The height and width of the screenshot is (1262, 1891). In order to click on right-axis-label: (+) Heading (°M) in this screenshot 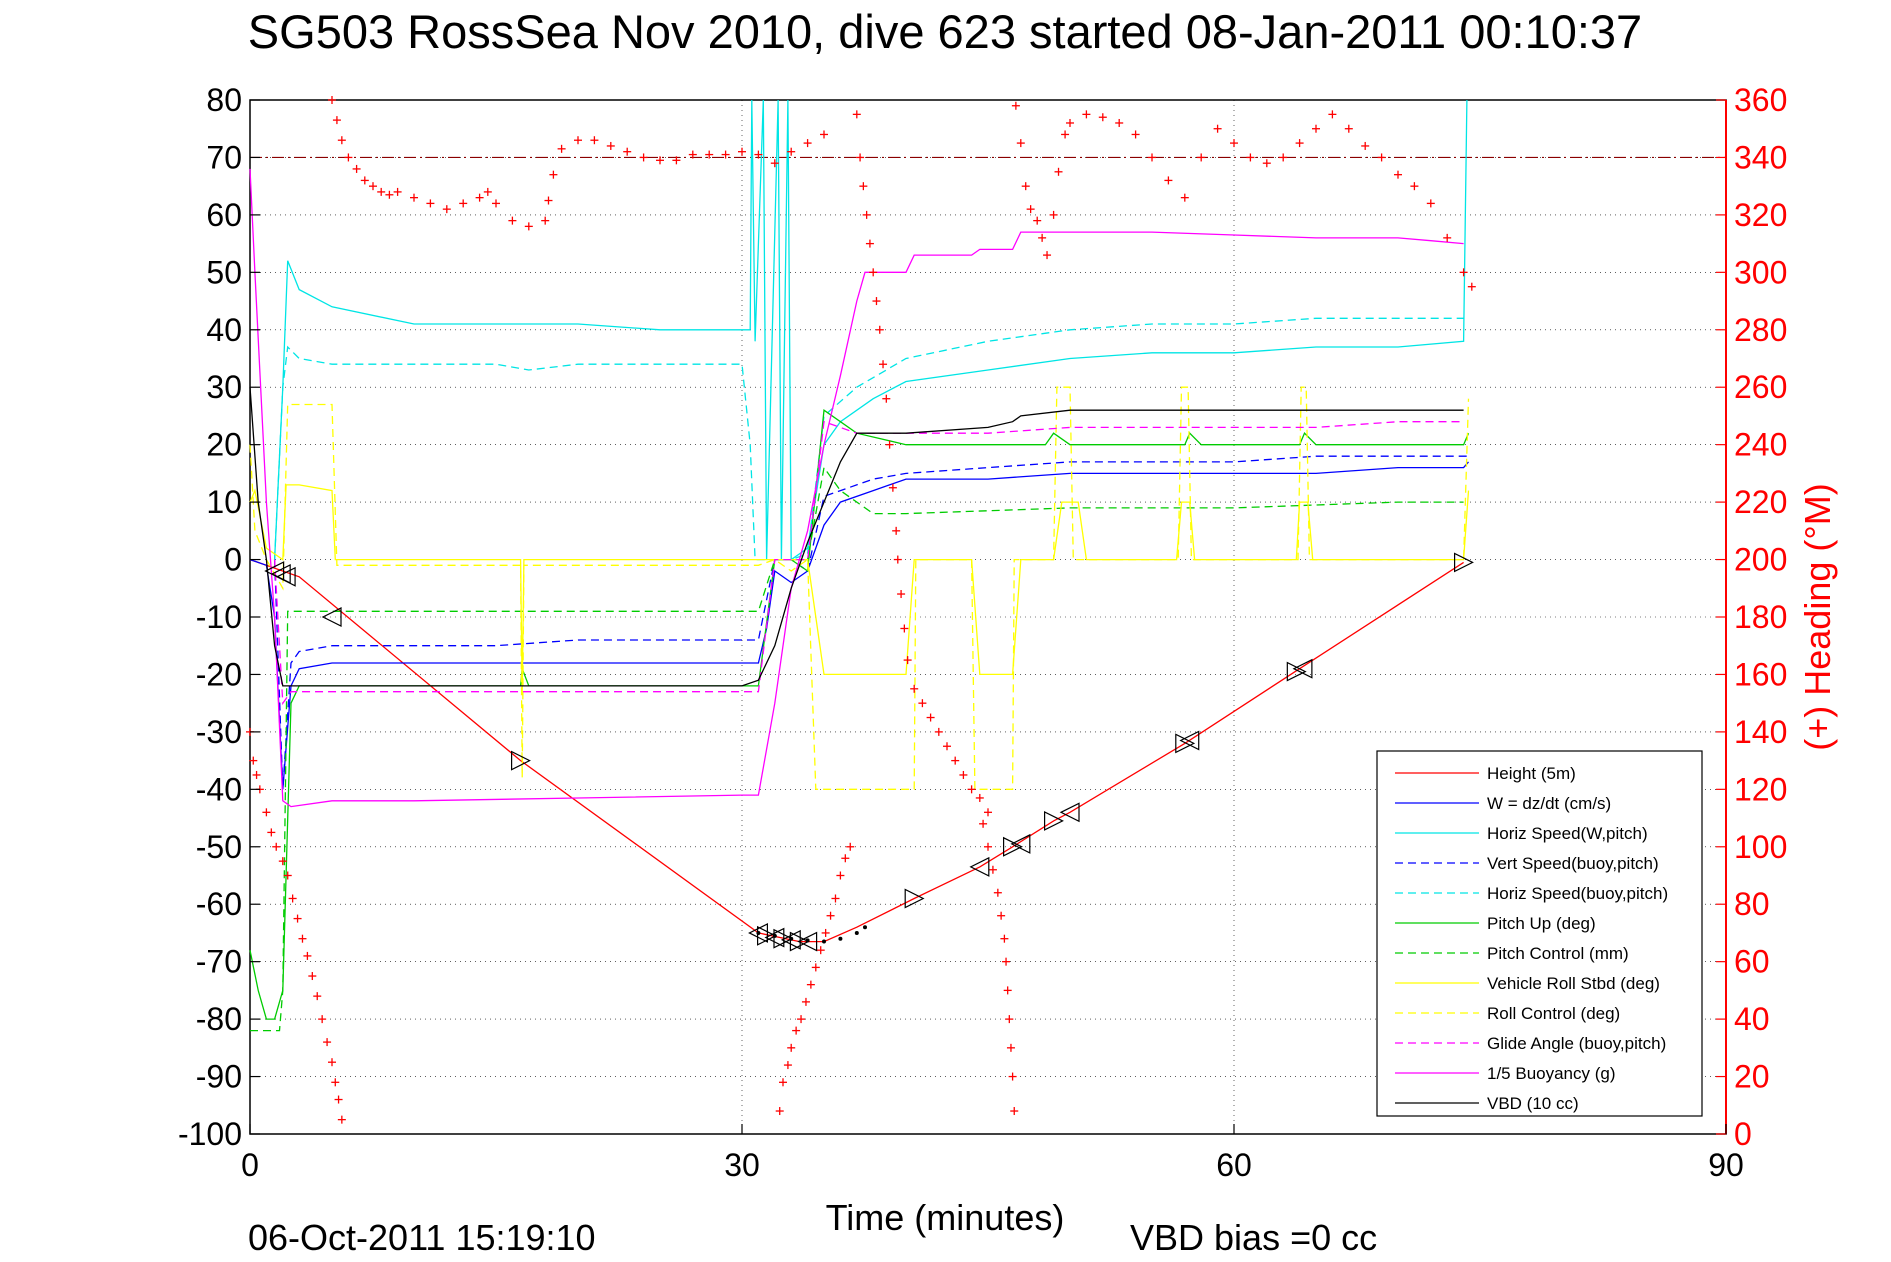, I will do `click(1817, 616)`.